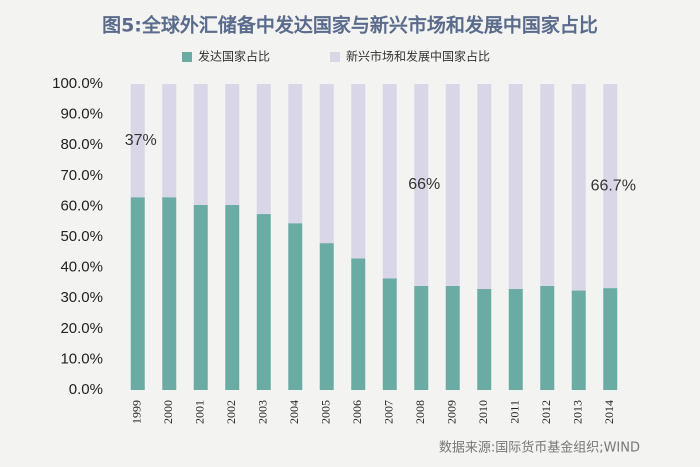  I want to click on y-tick-label: 30.0%, so click(81, 297).